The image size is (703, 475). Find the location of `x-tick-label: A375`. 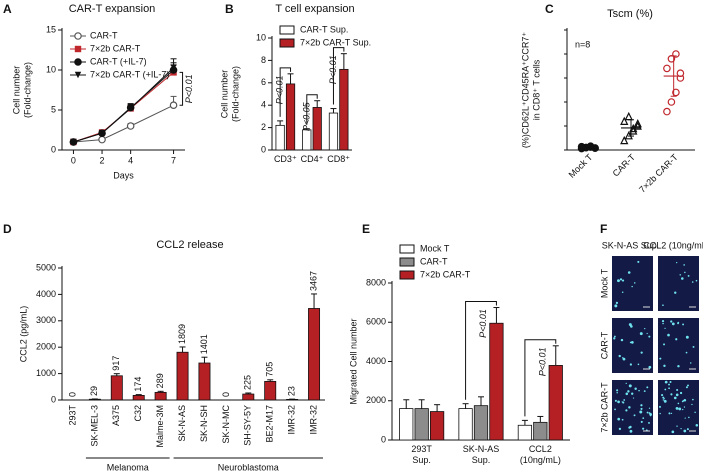

x-tick-label: A375 is located at coordinates (116, 415).